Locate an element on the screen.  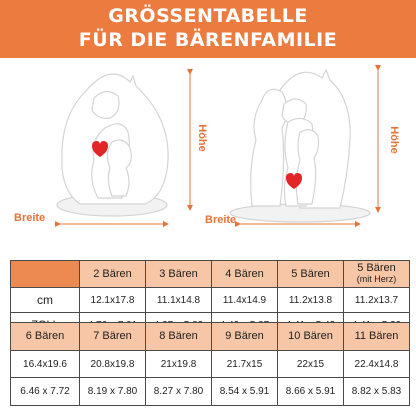
table-cell: 11.4x14.9 is located at coordinates (244, 300).